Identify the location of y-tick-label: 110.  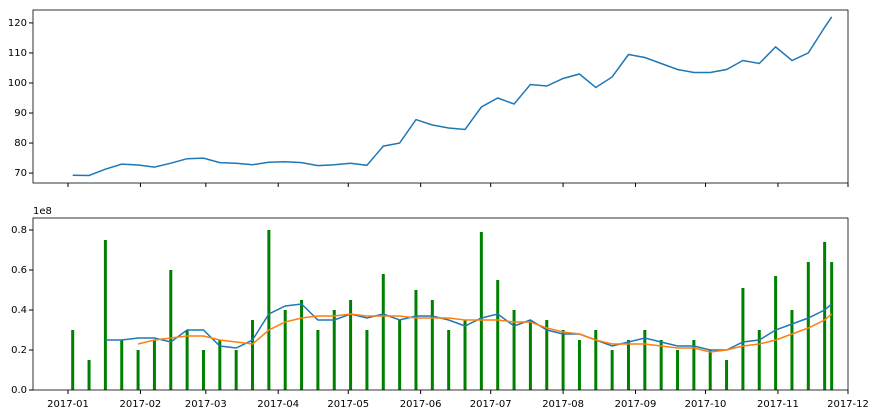
(17, 53).